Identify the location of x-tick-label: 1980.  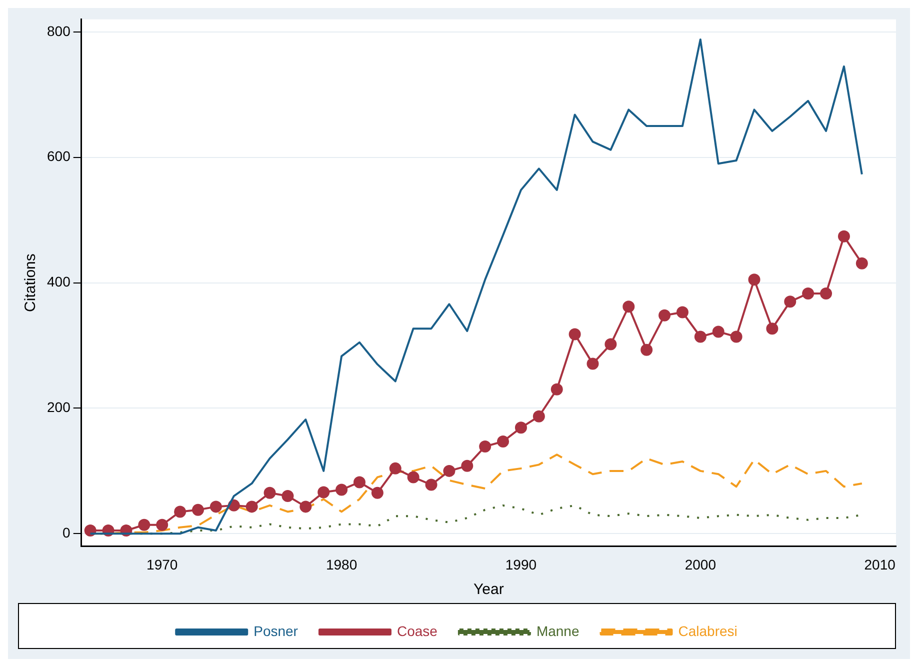
(342, 564).